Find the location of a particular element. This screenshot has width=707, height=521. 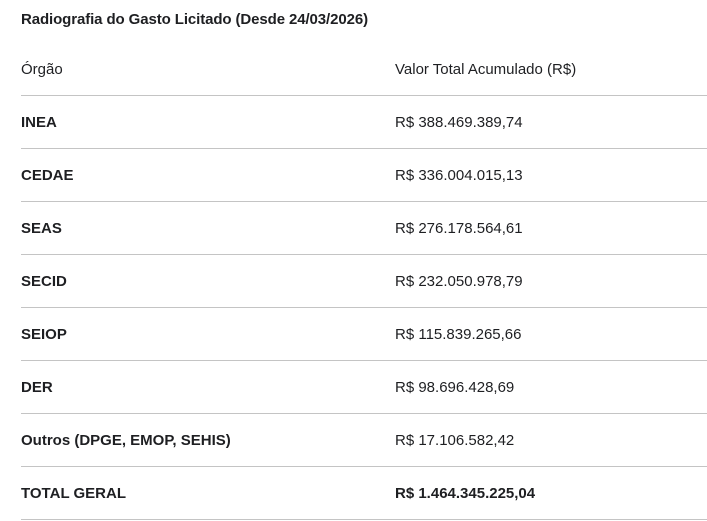

table-total-row: TOTAL GERAL R$ 1.464.345.225,04 is located at coordinates (364, 493).